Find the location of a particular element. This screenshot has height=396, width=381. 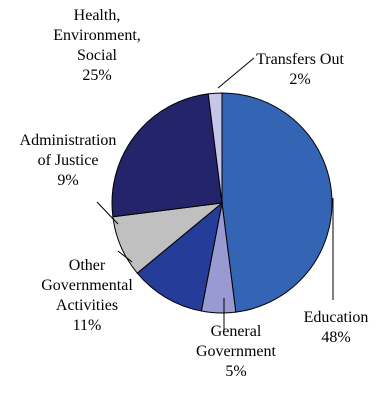

slice-label-line: 25% is located at coordinates (96, 75).